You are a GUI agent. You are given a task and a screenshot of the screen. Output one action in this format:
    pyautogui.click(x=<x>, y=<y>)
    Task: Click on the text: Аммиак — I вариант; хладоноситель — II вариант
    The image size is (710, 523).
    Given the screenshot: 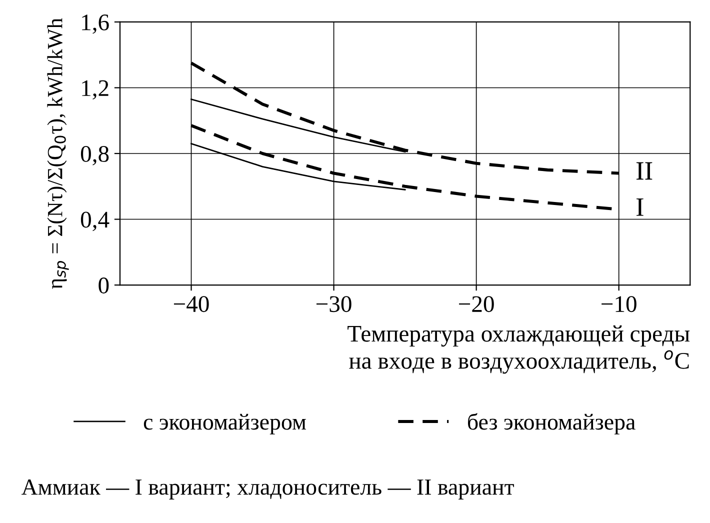 What is the action you would take?
    pyautogui.click(x=268, y=489)
    